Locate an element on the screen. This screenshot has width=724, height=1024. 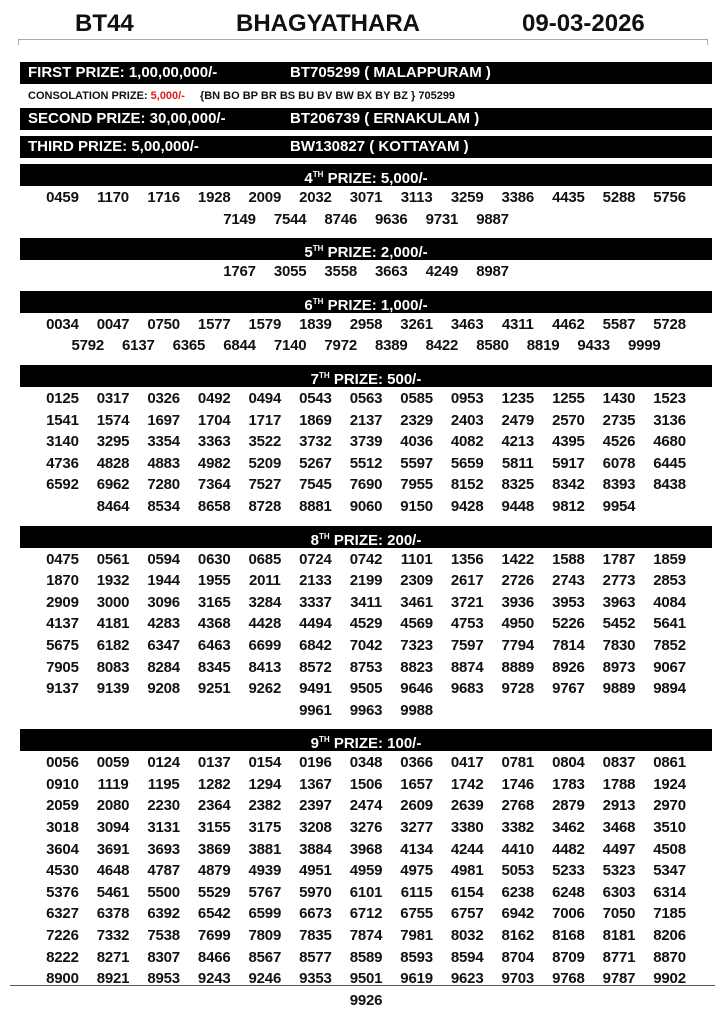
winning-number: 8746 is located at coordinates (340, 219).